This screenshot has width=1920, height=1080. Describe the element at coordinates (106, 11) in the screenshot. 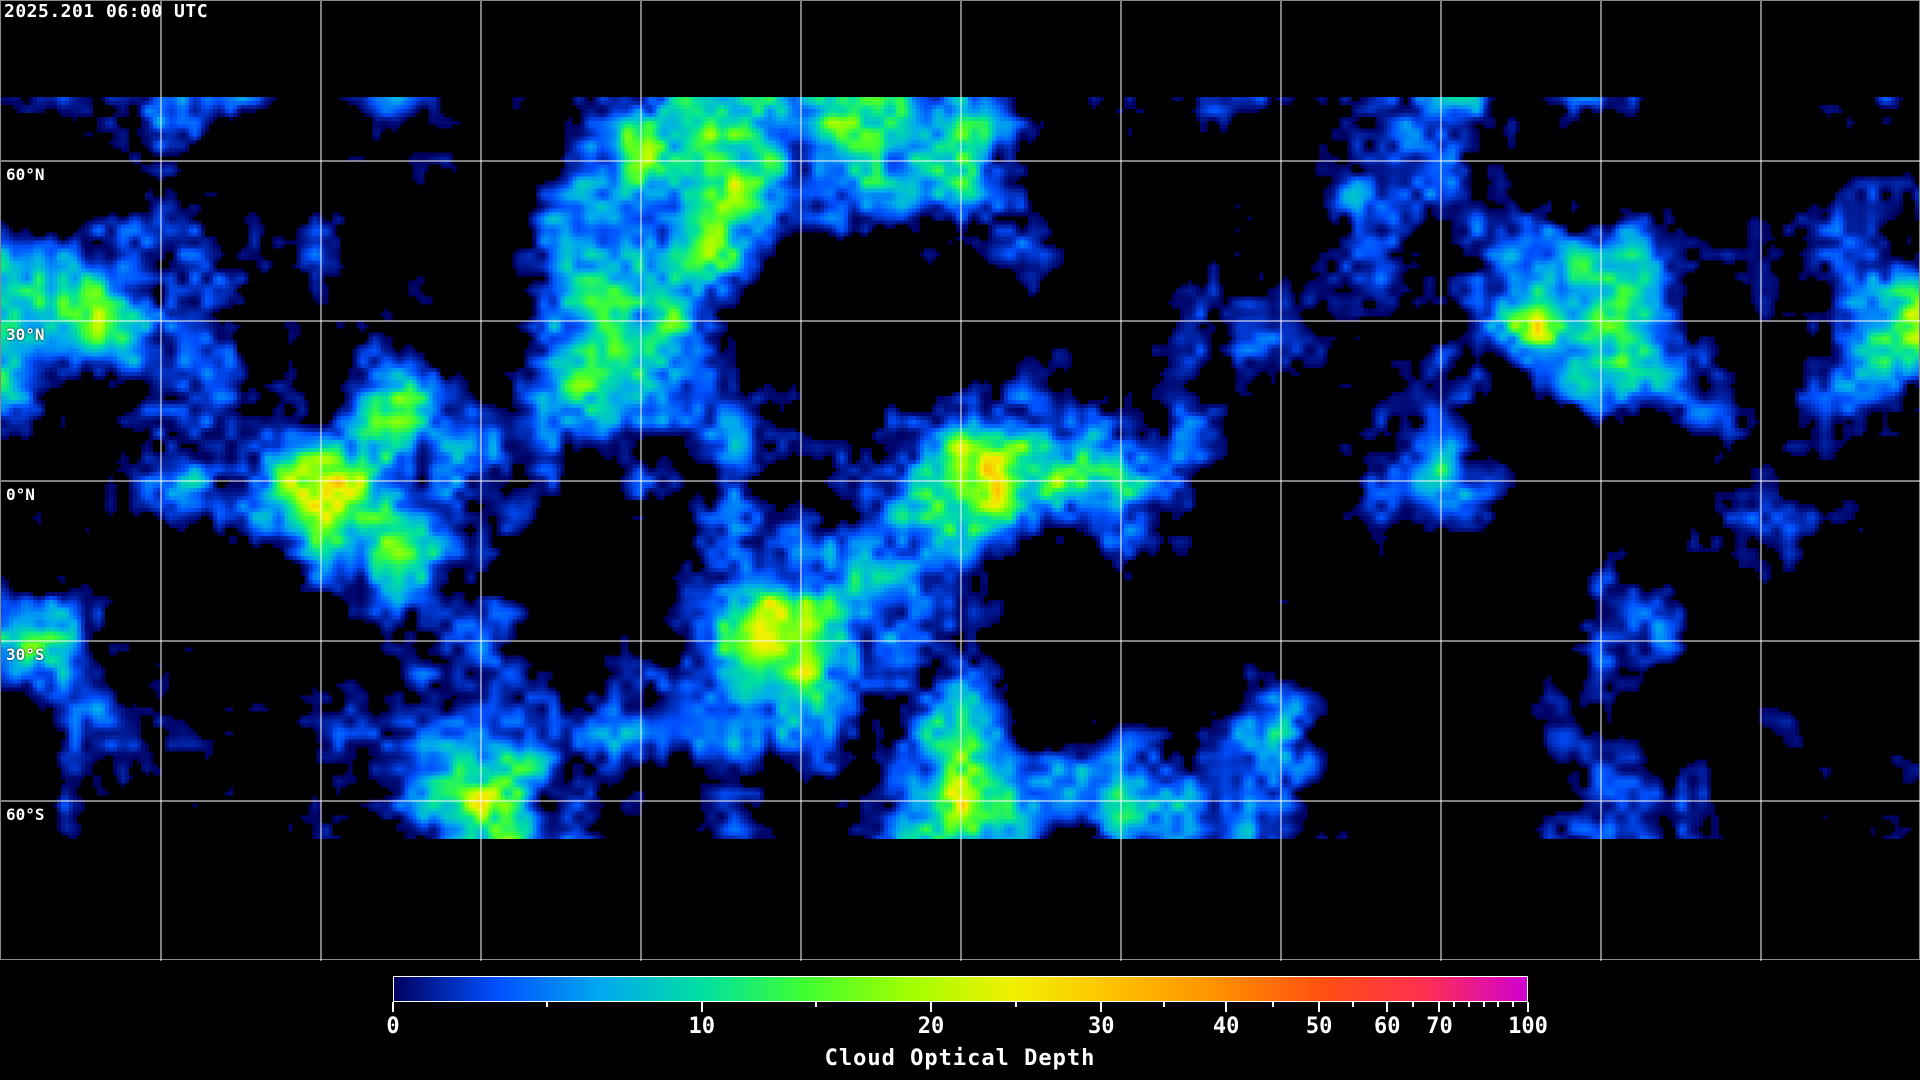

I see `timestamp: 2025.201 06:00 UTC` at that location.